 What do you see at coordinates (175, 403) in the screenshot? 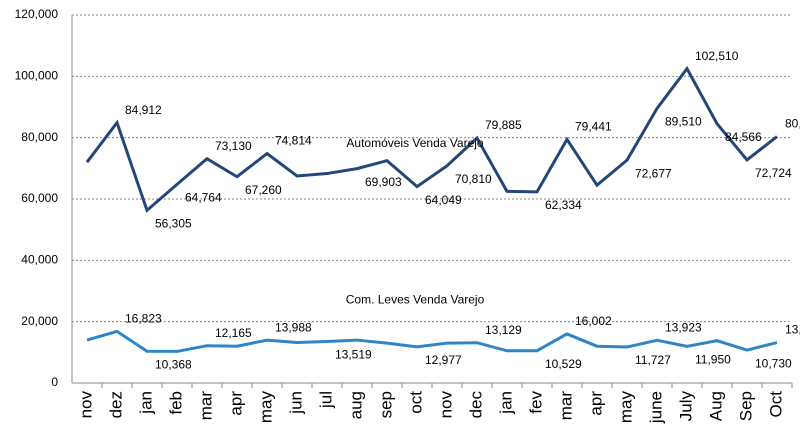
I see `x-tick-label: feb` at bounding box center [175, 403].